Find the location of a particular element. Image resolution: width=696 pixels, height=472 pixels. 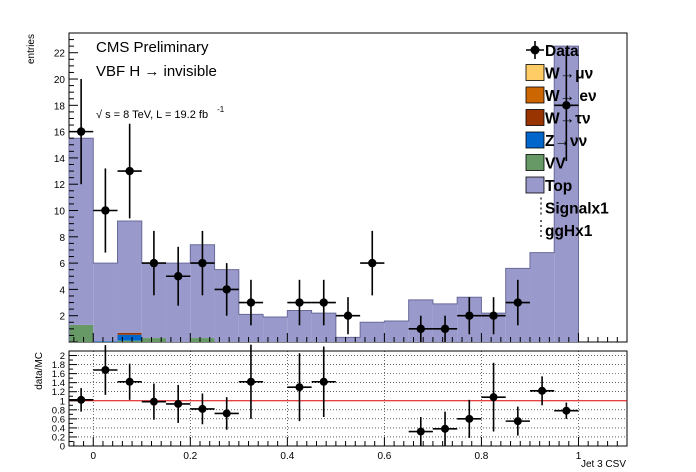

ratio-y-tick-label-0: 0 is located at coordinates (62, 447).